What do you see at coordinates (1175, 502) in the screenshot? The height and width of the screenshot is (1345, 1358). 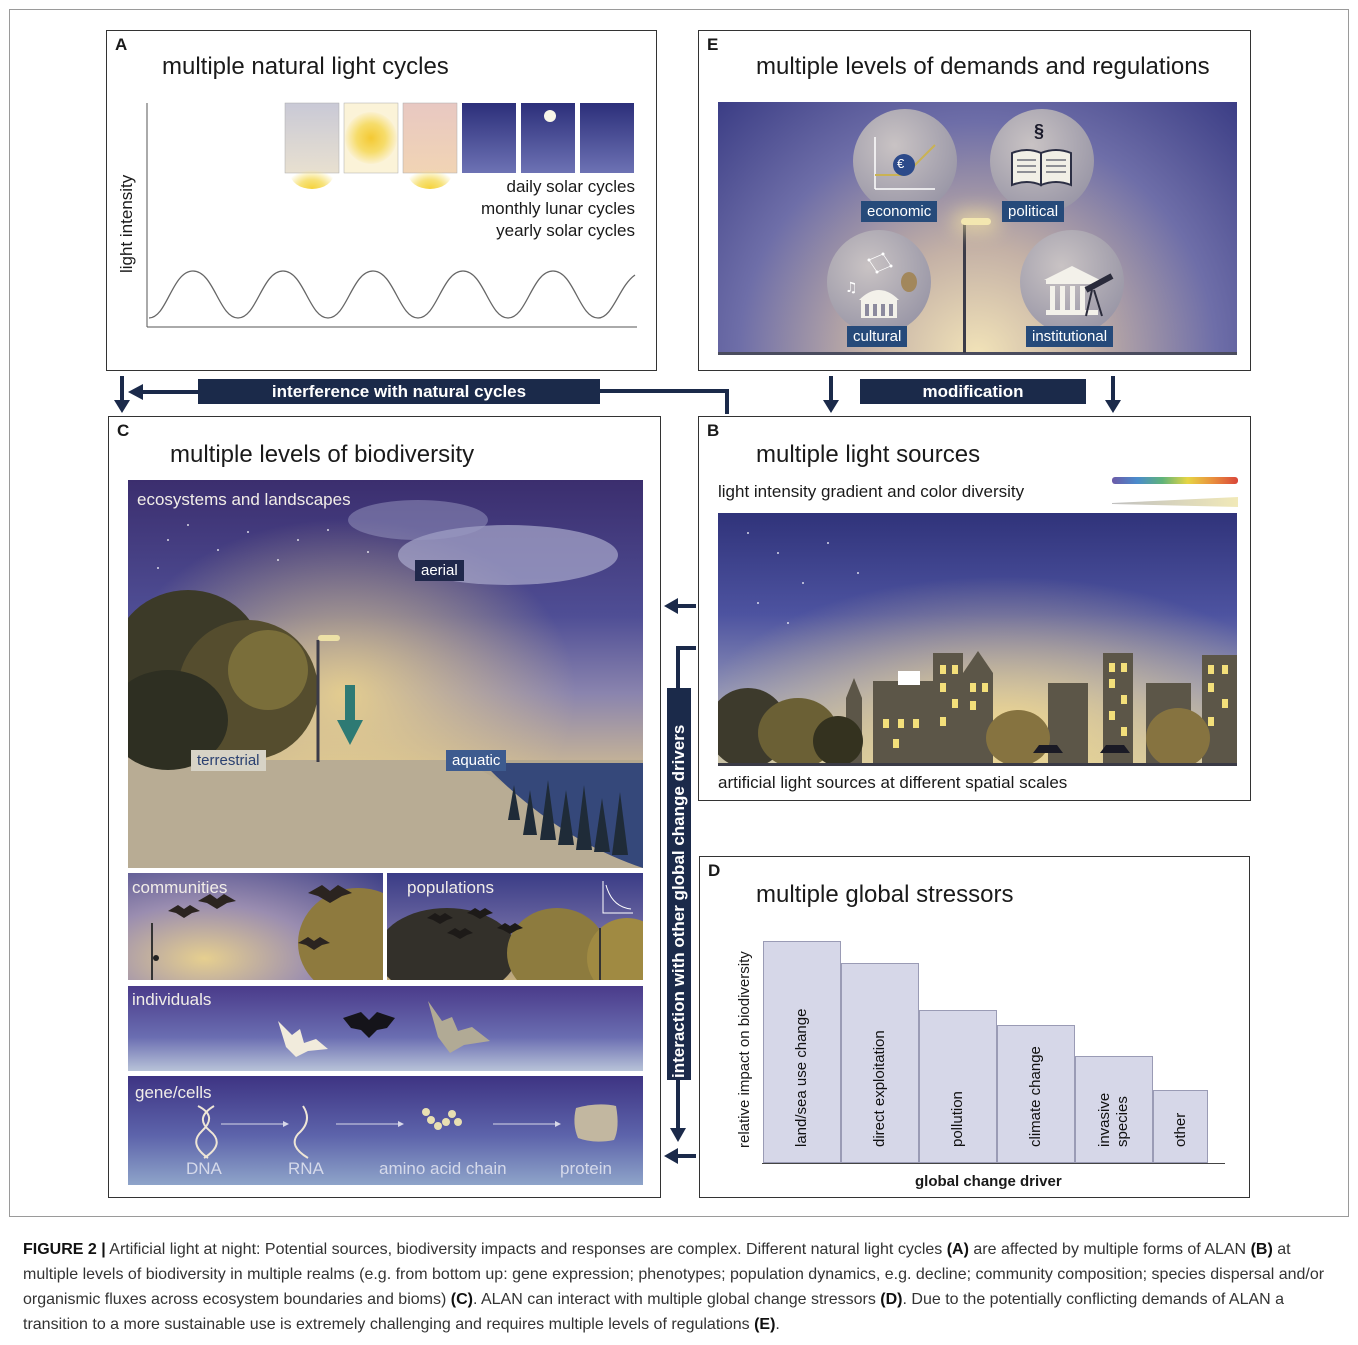 I see `intensity-wedge` at bounding box center [1175, 502].